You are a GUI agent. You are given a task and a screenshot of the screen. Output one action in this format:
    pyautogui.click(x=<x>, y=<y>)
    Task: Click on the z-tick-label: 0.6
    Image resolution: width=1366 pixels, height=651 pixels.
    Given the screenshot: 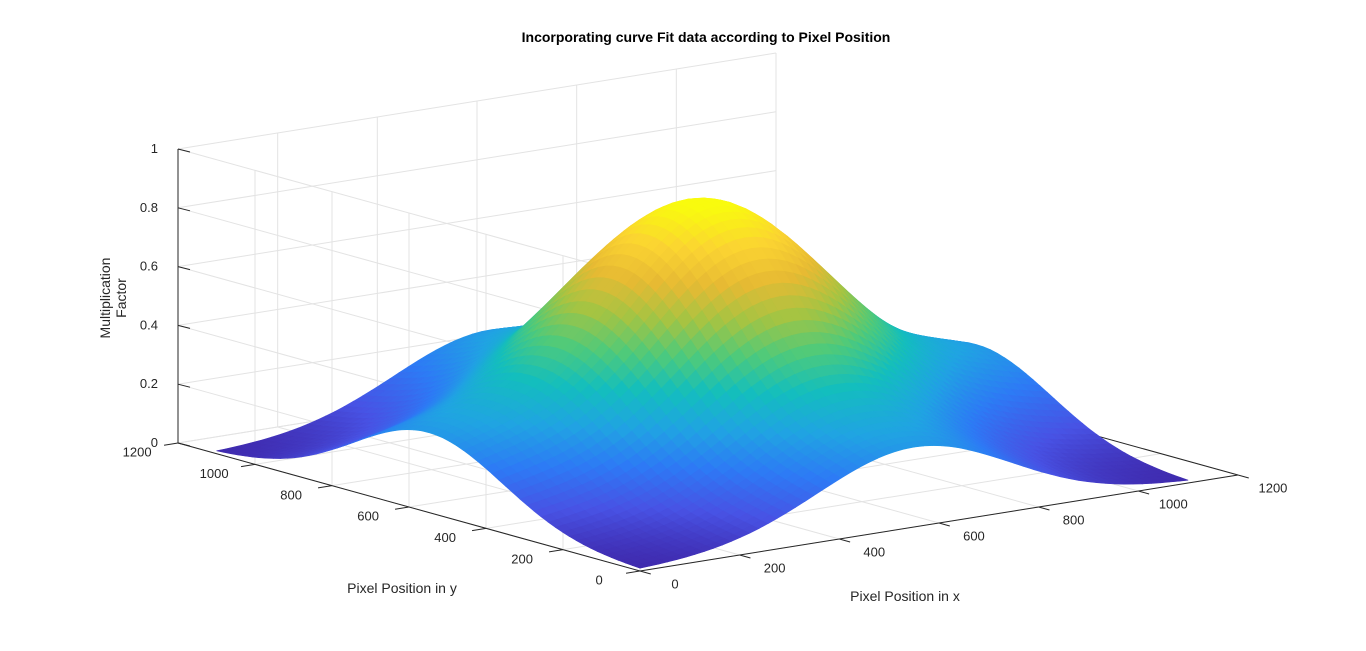 What is the action you would take?
    pyautogui.click(x=149, y=266)
    